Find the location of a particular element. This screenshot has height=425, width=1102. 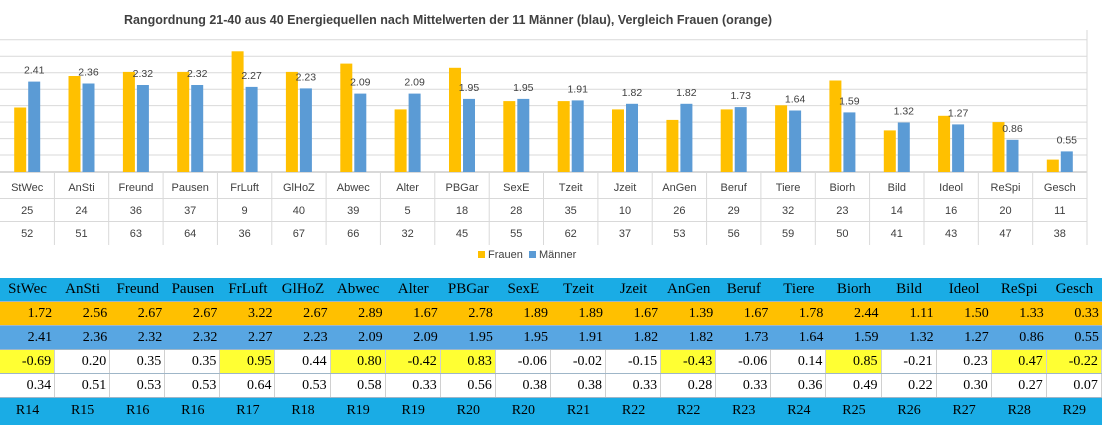

data-label: 2.09 is located at coordinates (360, 83).